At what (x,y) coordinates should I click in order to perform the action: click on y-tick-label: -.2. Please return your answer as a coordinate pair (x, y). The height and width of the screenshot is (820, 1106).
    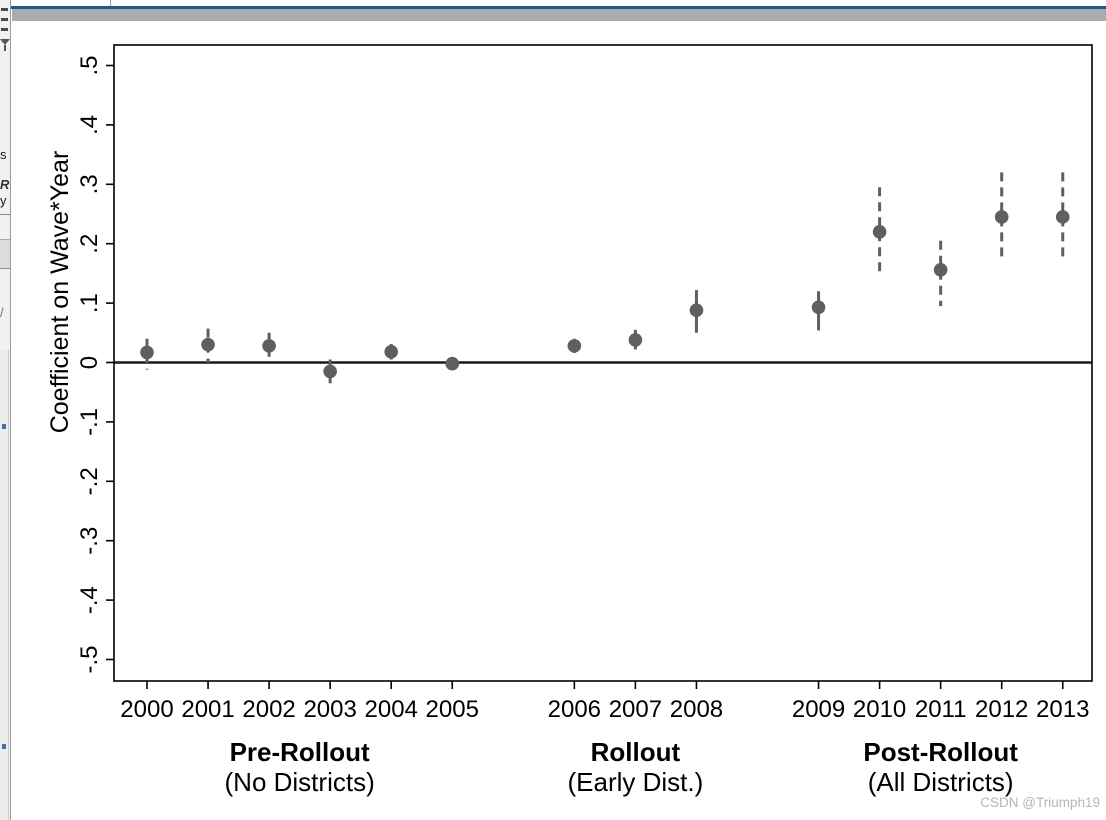
    Looking at the image, I should click on (89, 481).